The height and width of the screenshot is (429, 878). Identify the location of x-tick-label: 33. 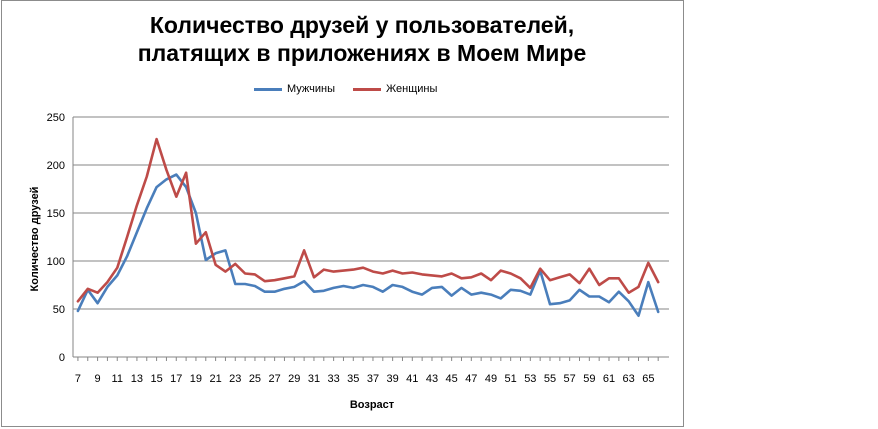
(334, 379).